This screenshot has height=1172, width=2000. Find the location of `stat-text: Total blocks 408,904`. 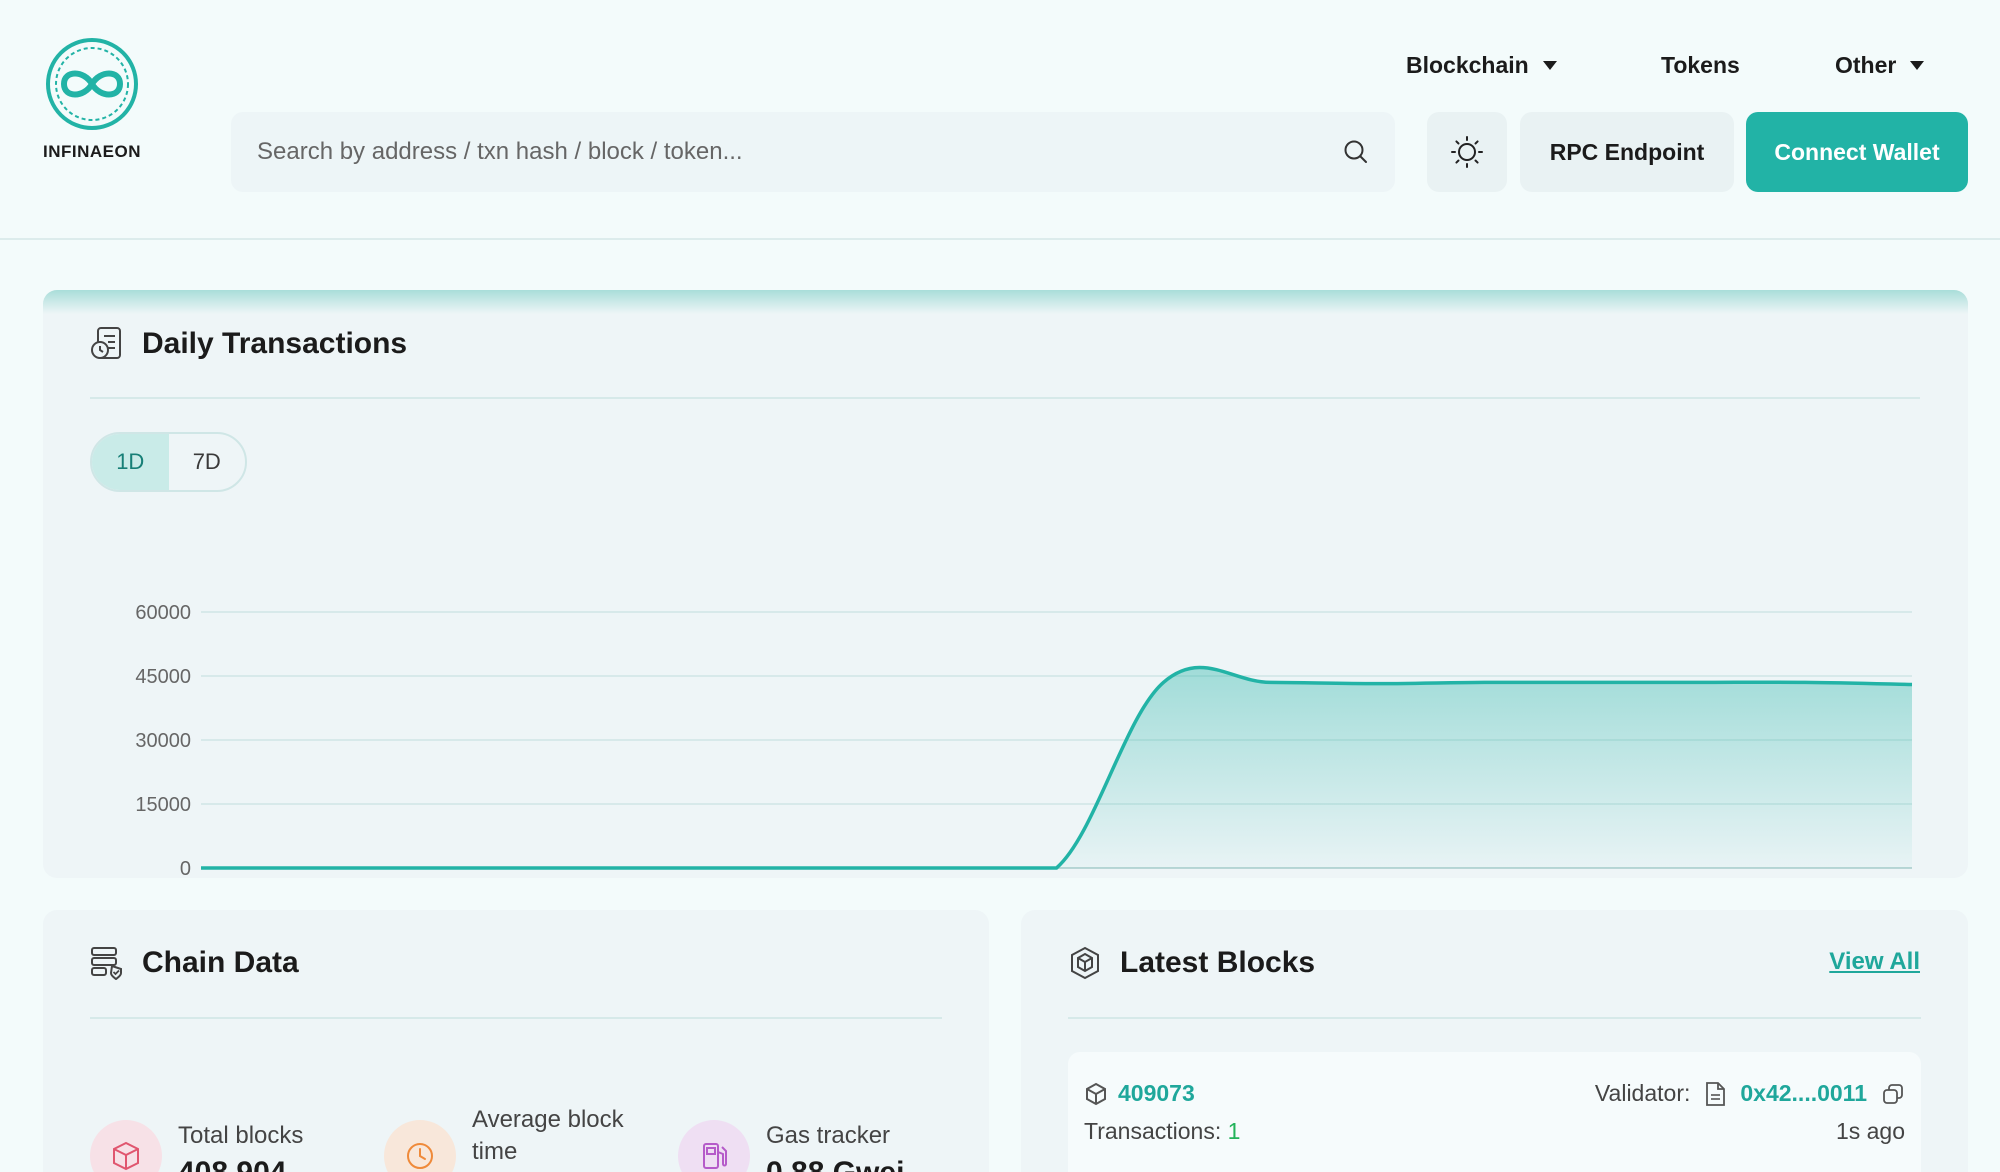

stat-text: Total blocks 408,904 is located at coordinates (240, 1146).